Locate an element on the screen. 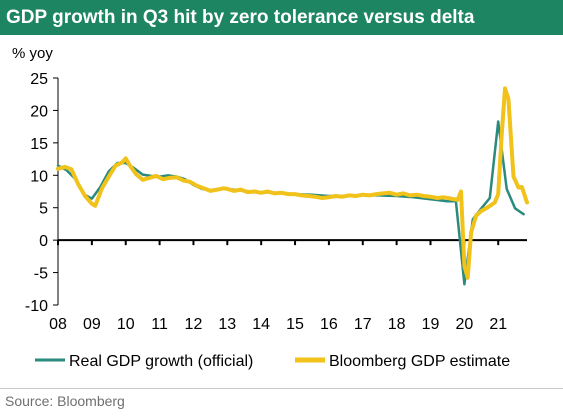 The image size is (563, 416). x-tick-label: 16 is located at coordinates (329, 324).